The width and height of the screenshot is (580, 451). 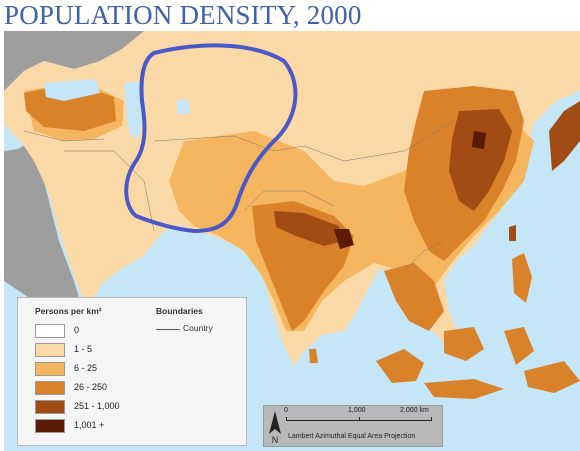 I want to click on black-sea, so click(x=72, y=90).